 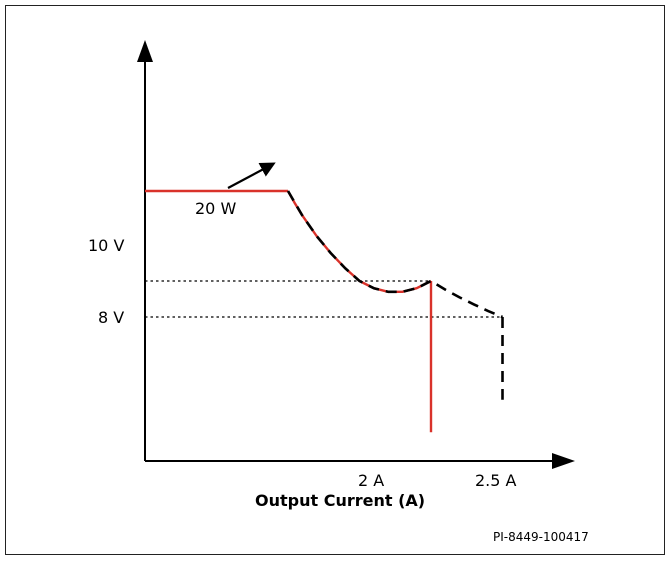 I want to click on x-axis-arrow-icon, so click(x=563, y=461).